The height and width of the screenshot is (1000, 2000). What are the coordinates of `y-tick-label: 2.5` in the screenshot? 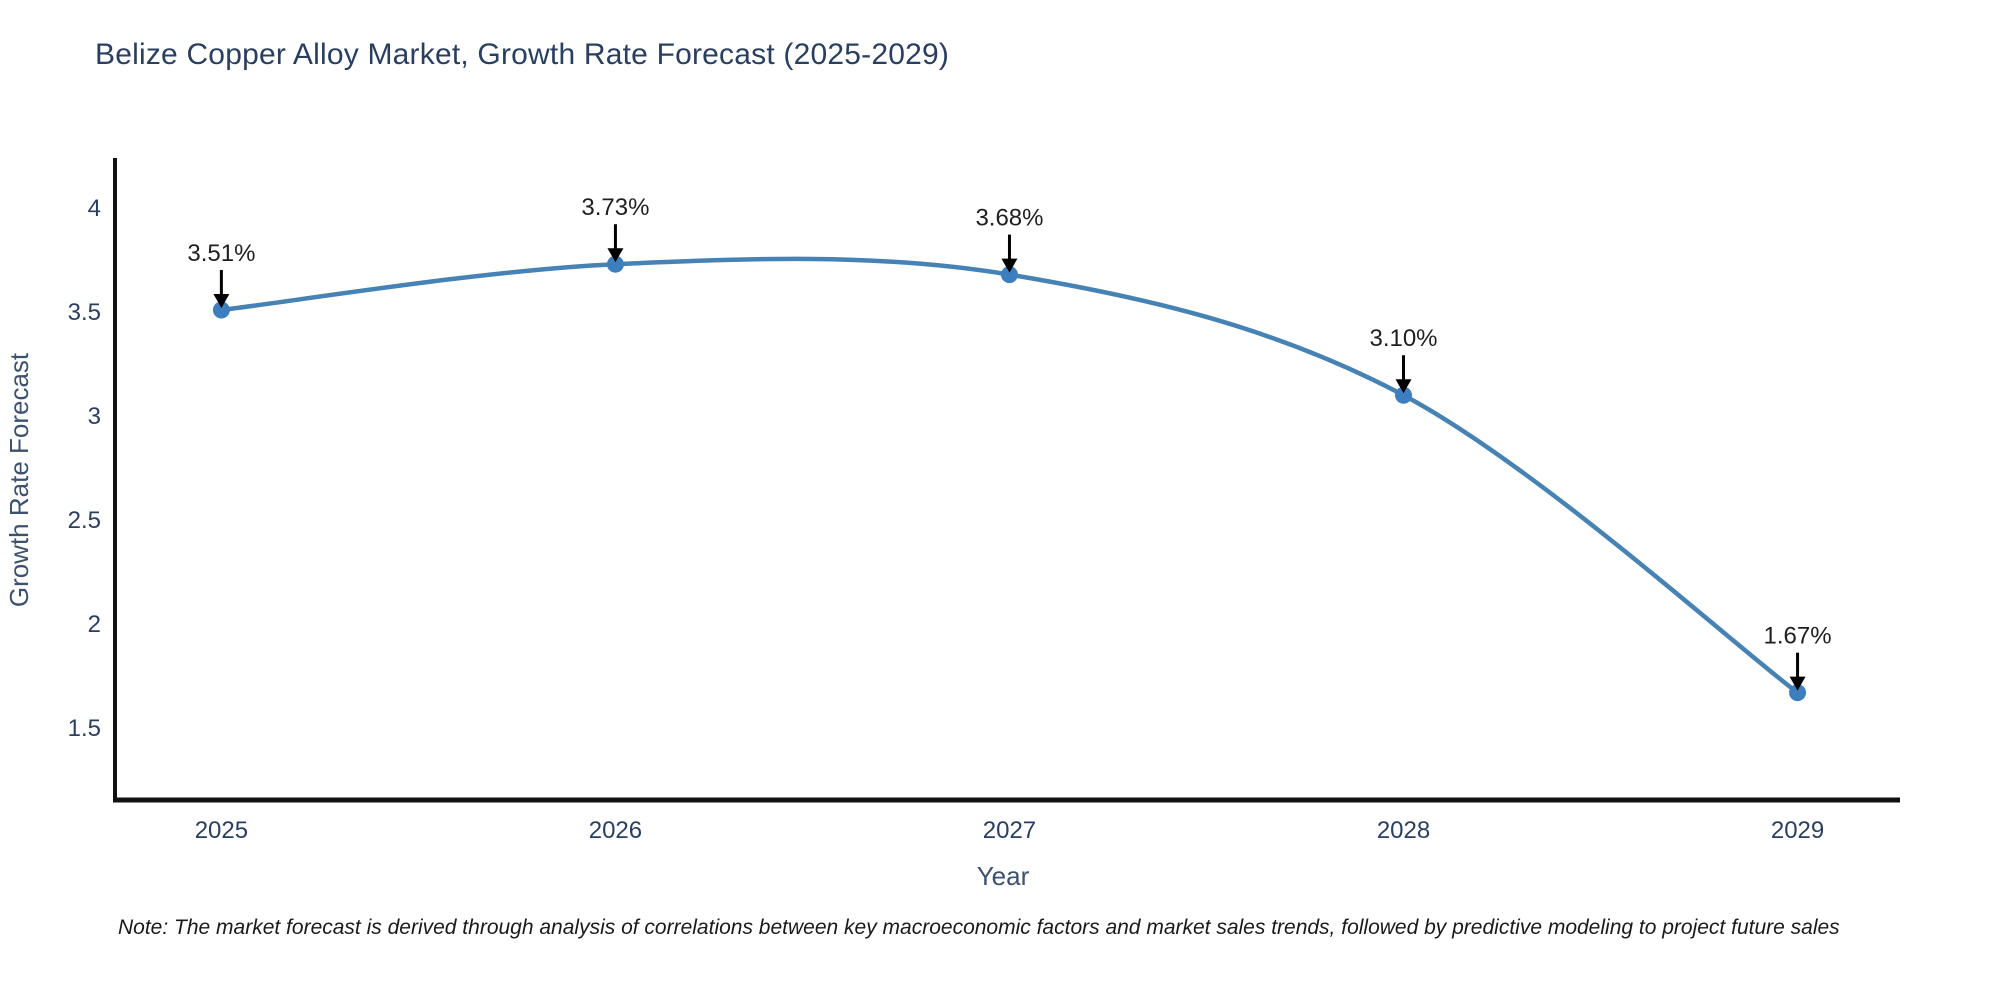 It's located at (84, 520).